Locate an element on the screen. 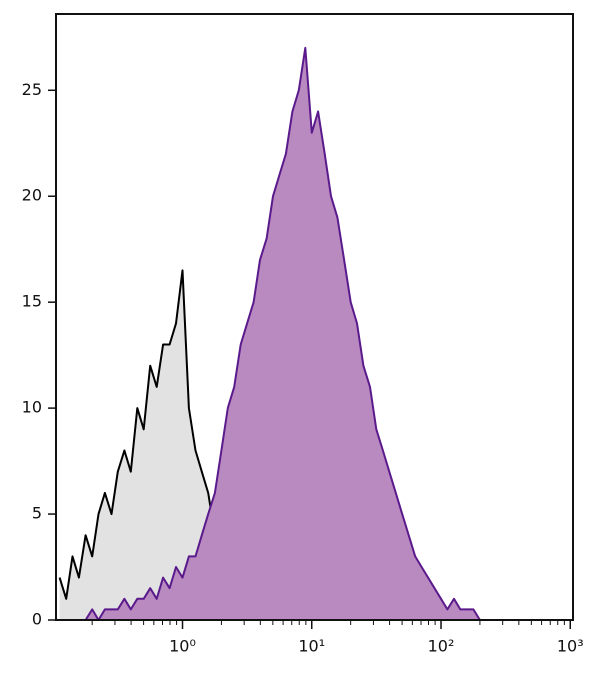 This screenshot has width=600, height=673. y-tick-label: 5 is located at coordinates (37, 513).